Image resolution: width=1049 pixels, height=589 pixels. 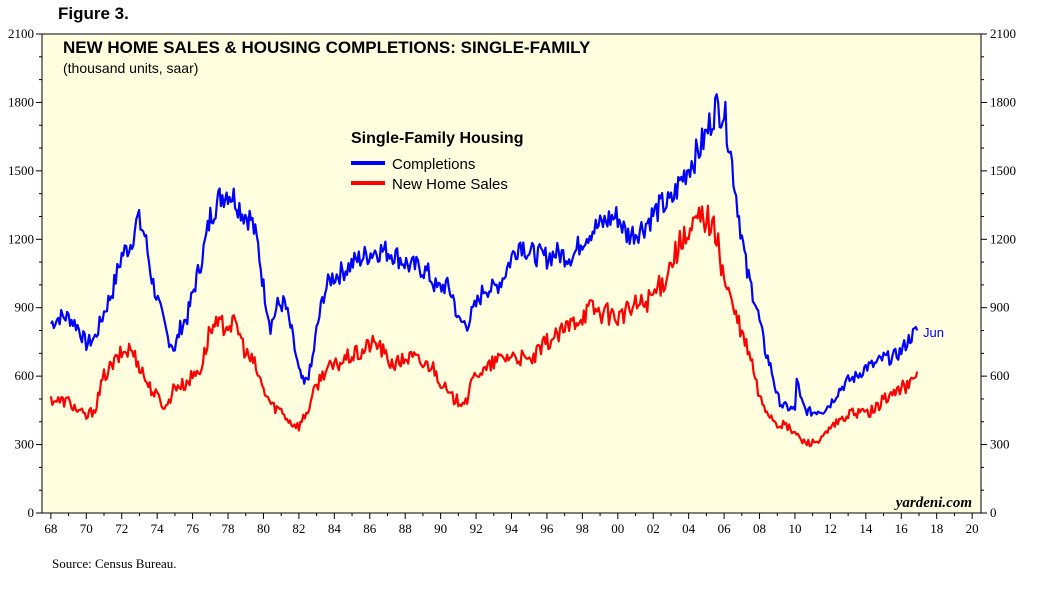 What do you see at coordinates (440, 528) in the screenshot?
I see `x-tick-label: 90` at bounding box center [440, 528].